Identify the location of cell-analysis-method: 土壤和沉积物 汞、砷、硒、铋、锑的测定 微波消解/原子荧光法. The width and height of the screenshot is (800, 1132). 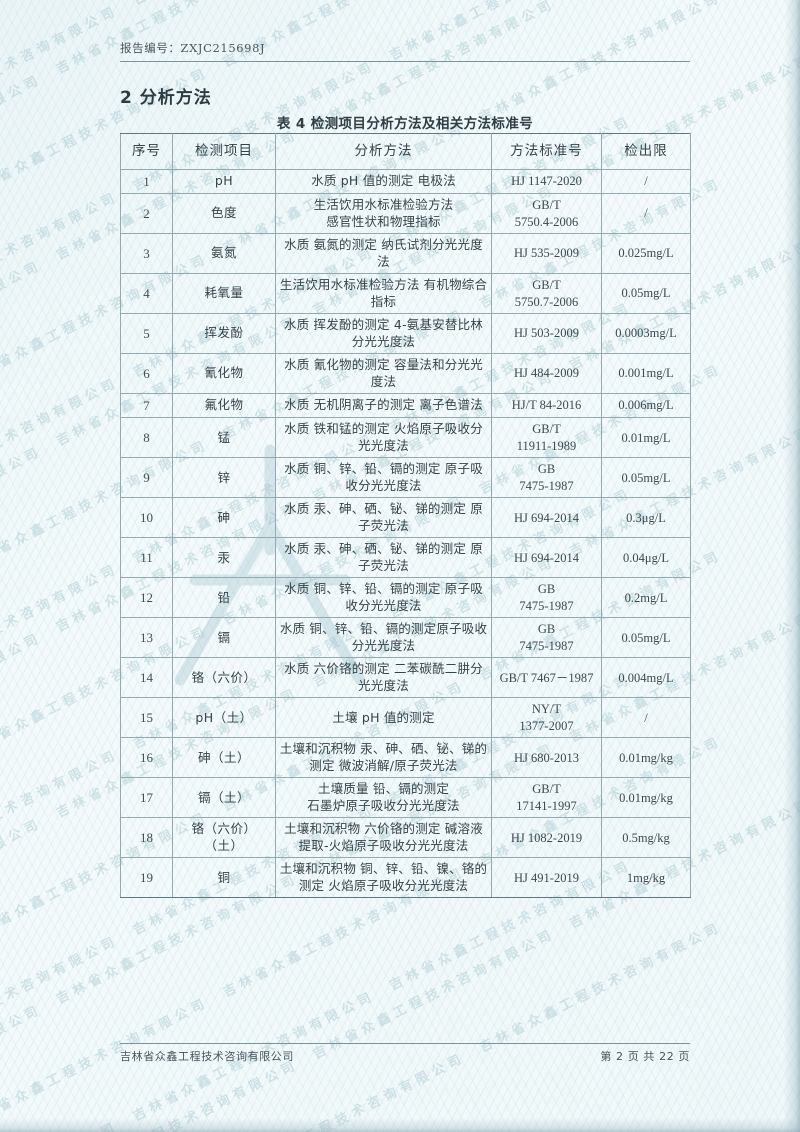
(383, 758).